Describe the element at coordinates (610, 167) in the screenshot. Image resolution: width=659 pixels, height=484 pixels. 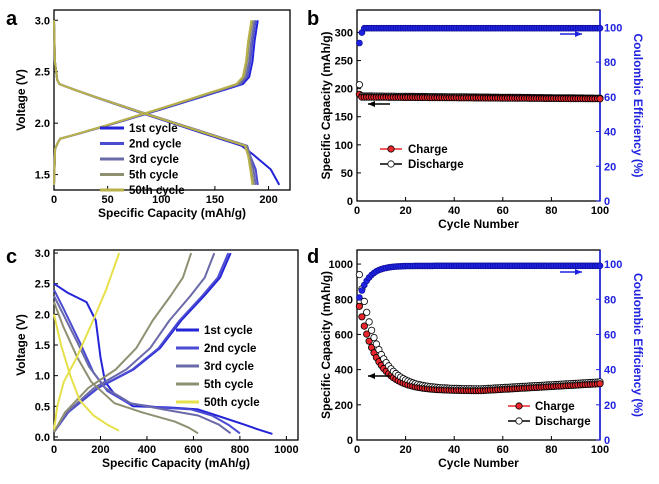
I see `y2-tick-label: 20` at that location.